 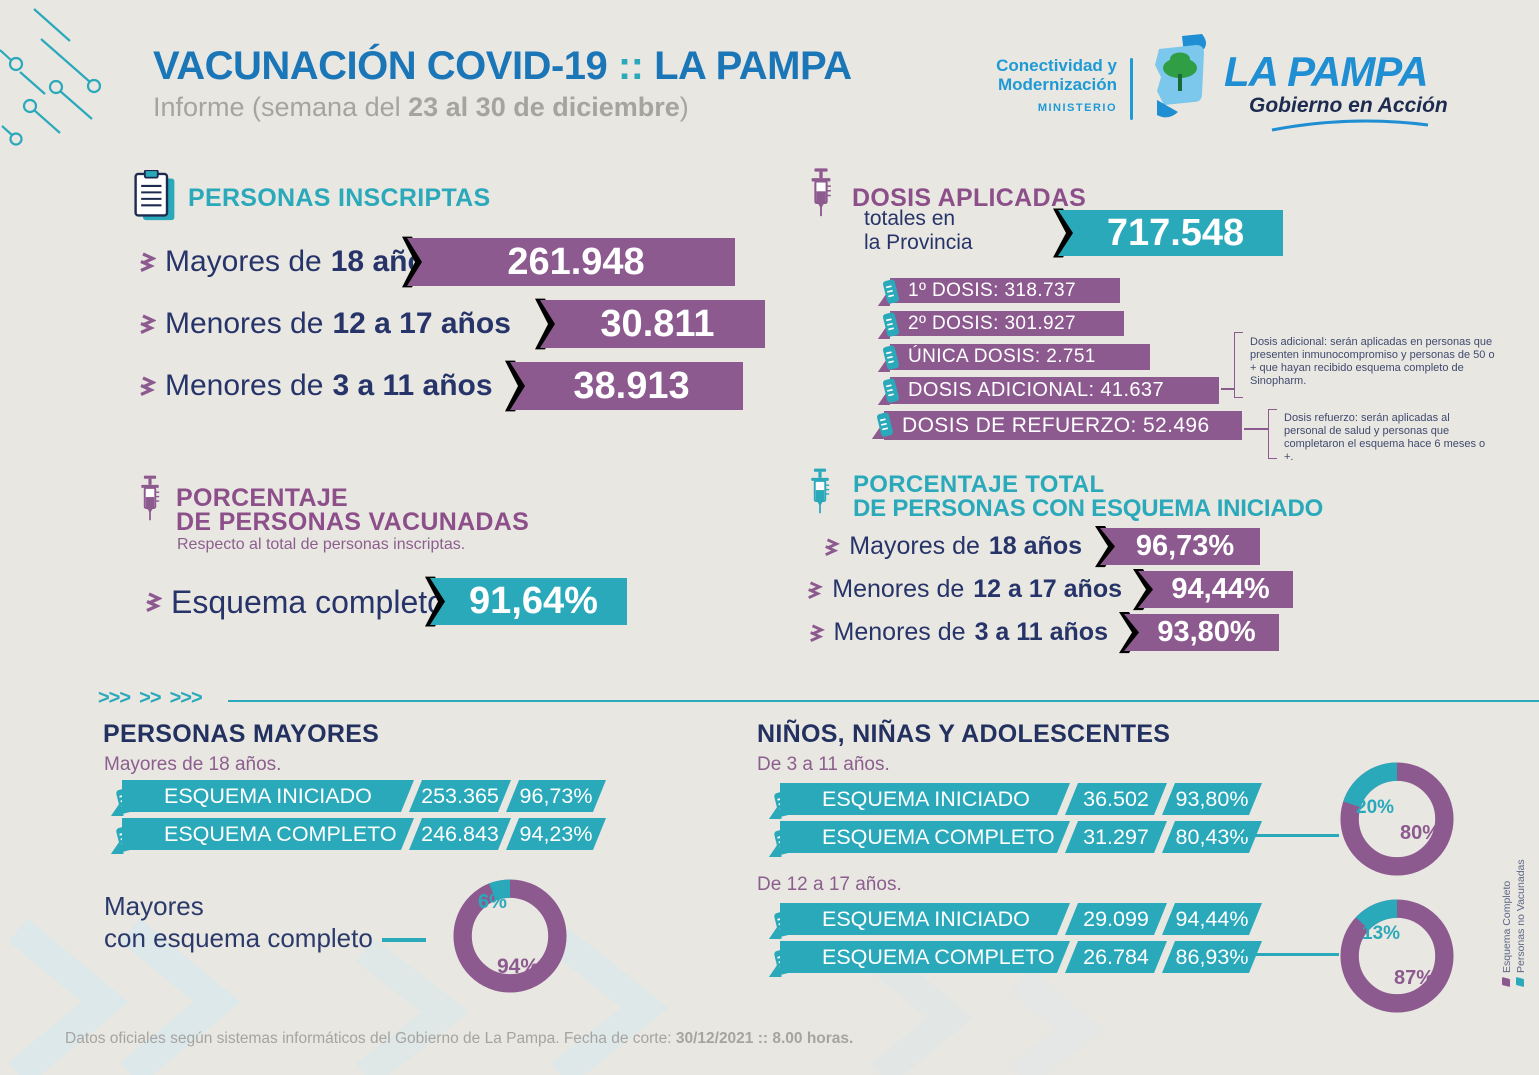 I want to click on dosis-subheading-2: la Provincia, so click(x=918, y=242).